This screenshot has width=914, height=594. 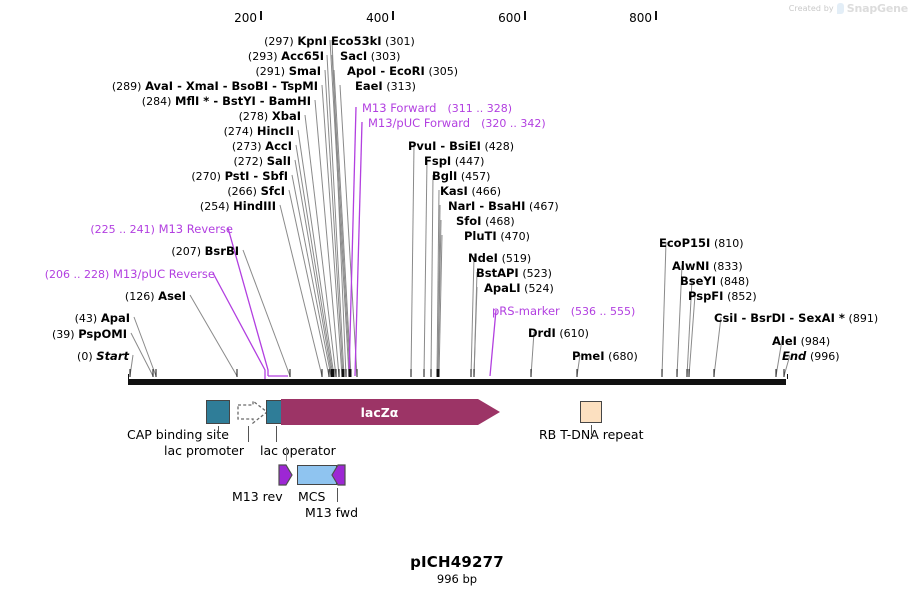 What do you see at coordinates (698, 281) in the screenshot?
I see `enzyme-name: BseYI` at bounding box center [698, 281].